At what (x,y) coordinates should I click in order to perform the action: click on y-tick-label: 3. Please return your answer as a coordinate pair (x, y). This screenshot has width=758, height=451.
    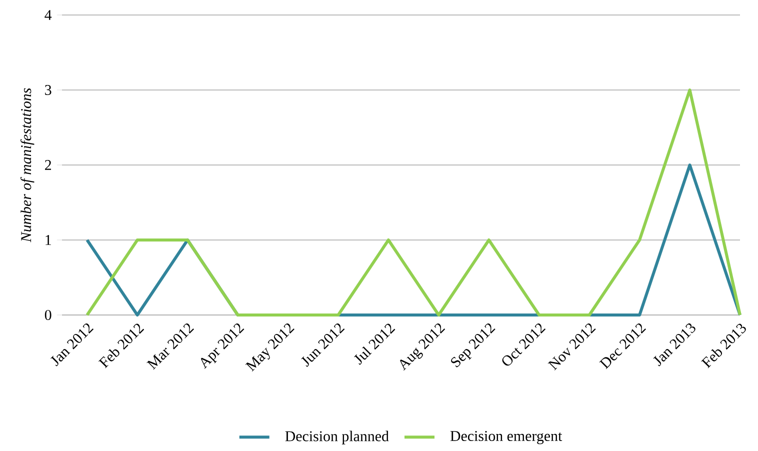
    Looking at the image, I should click on (48, 89).